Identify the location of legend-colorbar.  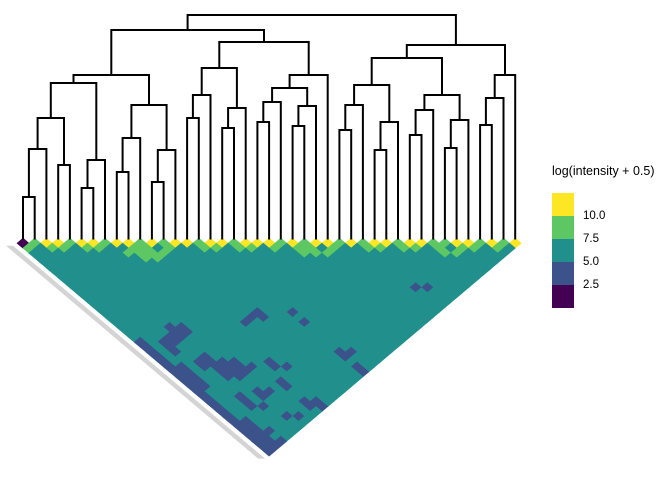
(563, 250).